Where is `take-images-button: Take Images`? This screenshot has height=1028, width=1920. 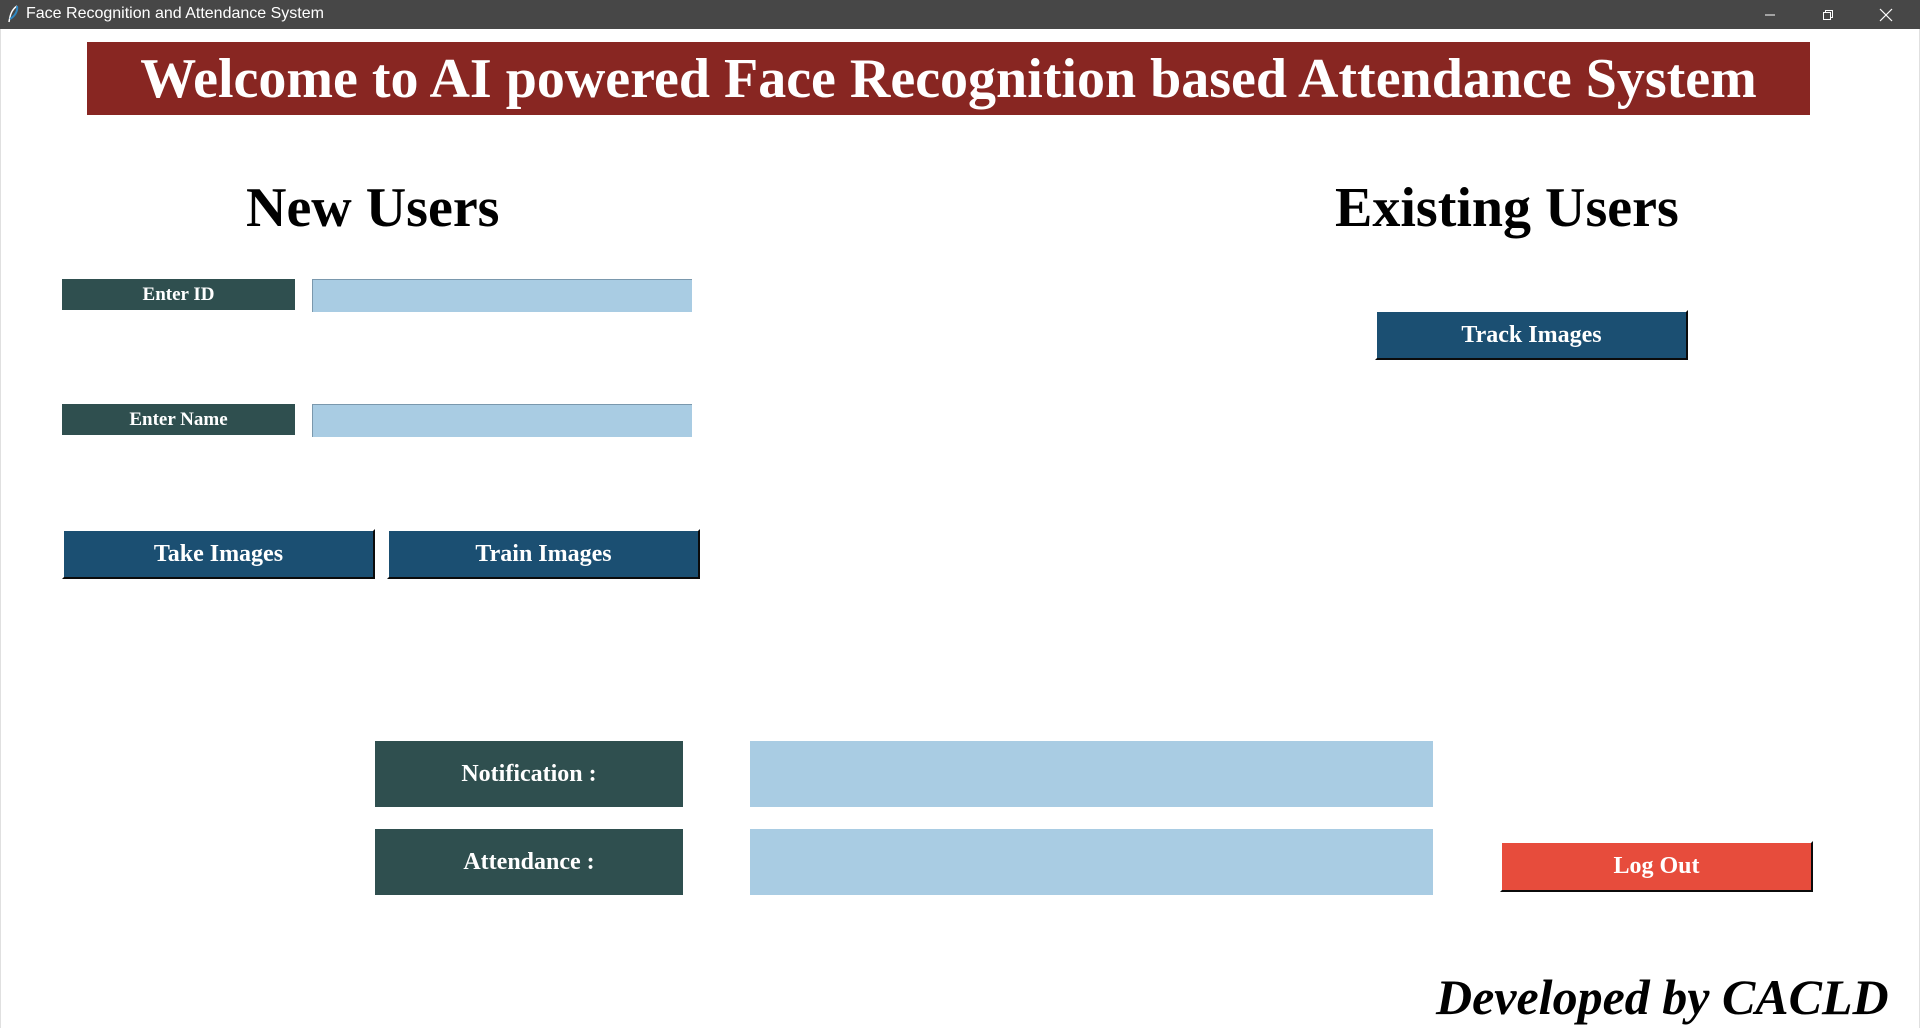
take-images-button: Take Images is located at coordinates (218, 554).